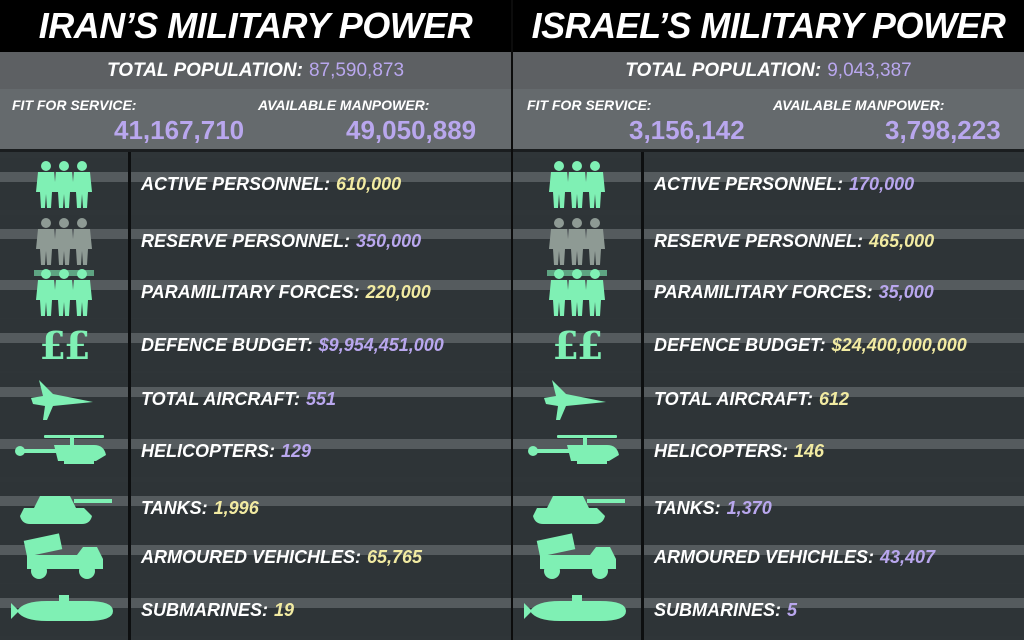 The width and height of the screenshot is (1024, 640). Describe the element at coordinates (296, 450) in the screenshot. I see `stat-value: 129` at that location.